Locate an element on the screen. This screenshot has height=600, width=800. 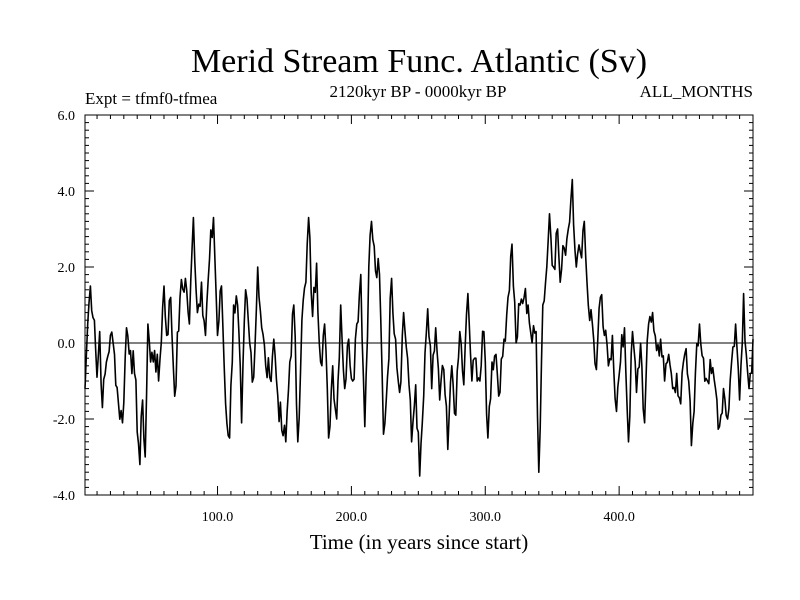
y-tick-label: 0.0 is located at coordinates (67, 344).